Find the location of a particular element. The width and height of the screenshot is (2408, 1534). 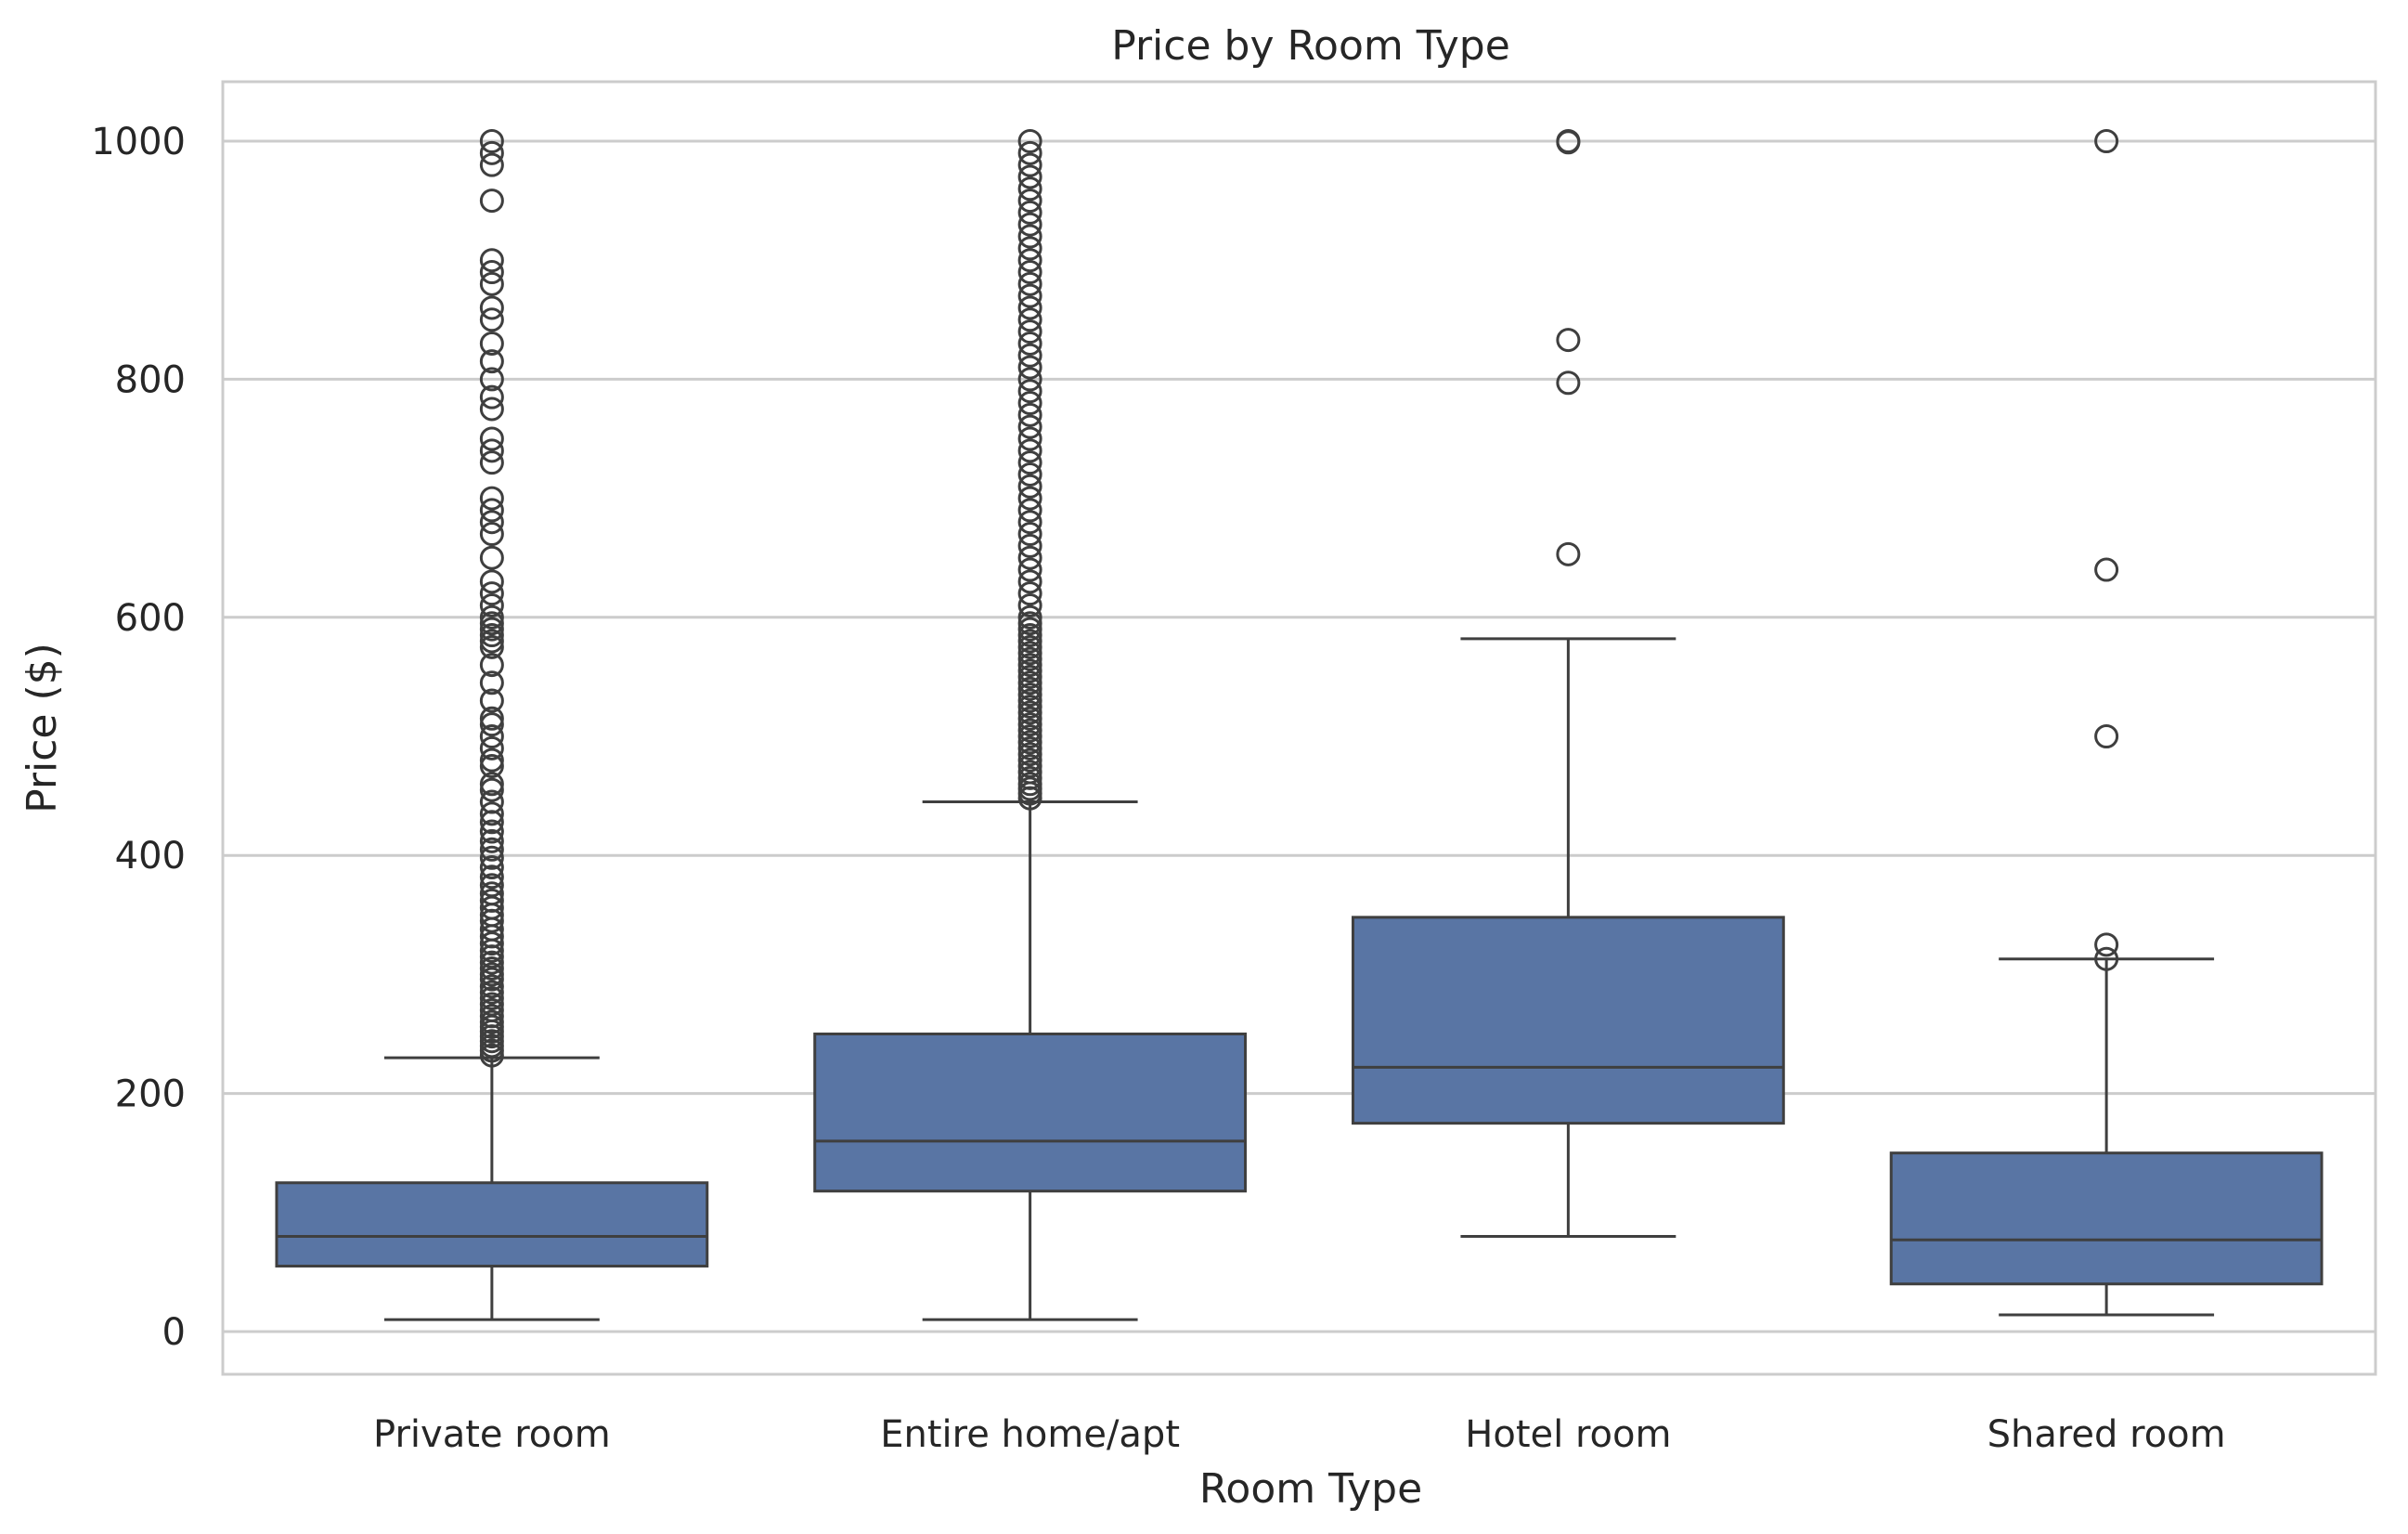

x-tick-label: Entire home/apt is located at coordinates (1030, 1434).